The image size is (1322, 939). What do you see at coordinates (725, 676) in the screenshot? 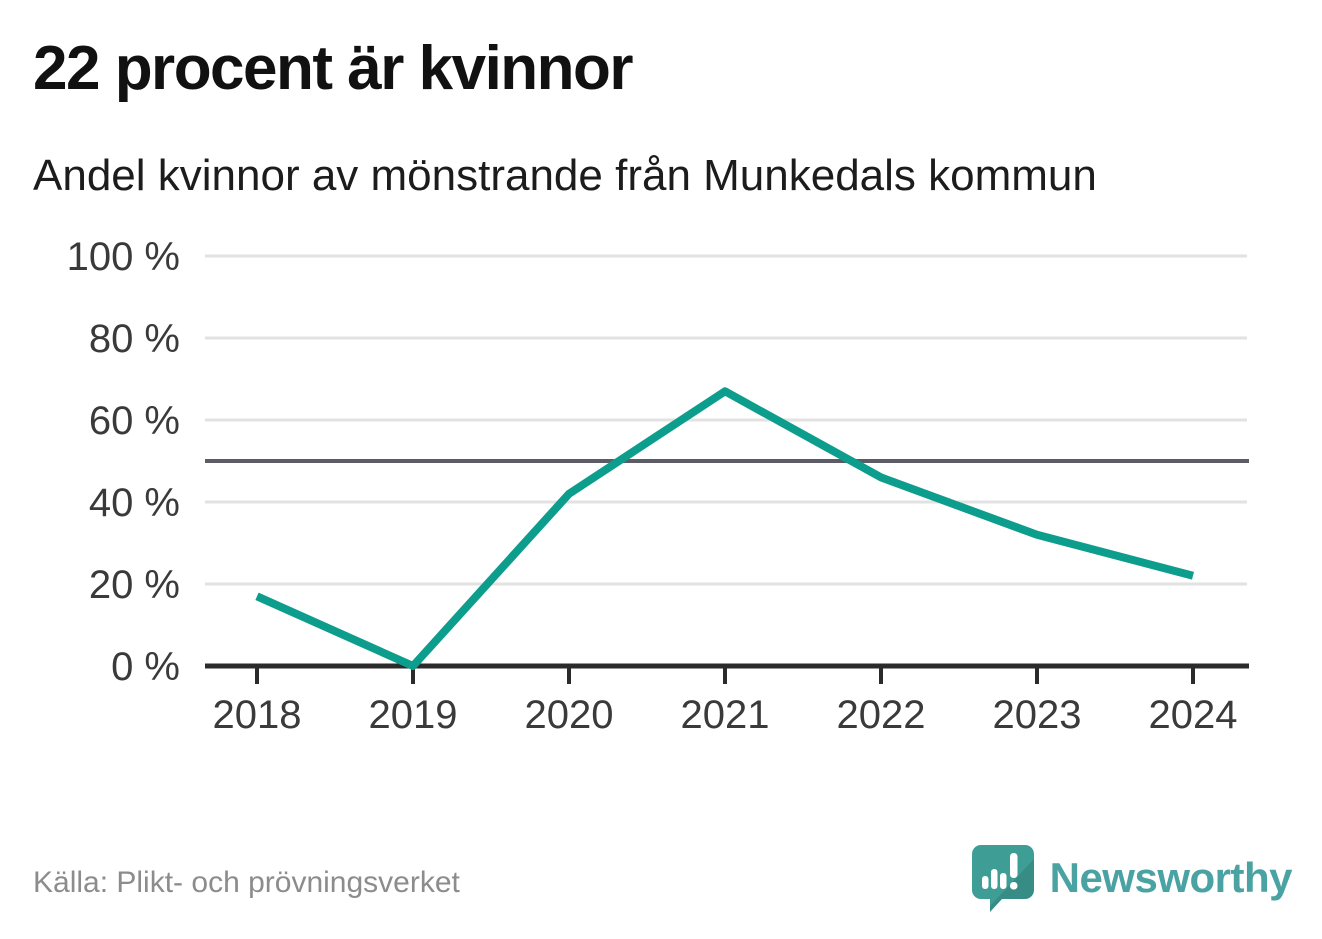
I see `x-axis-ticks` at bounding box center [725, 676].